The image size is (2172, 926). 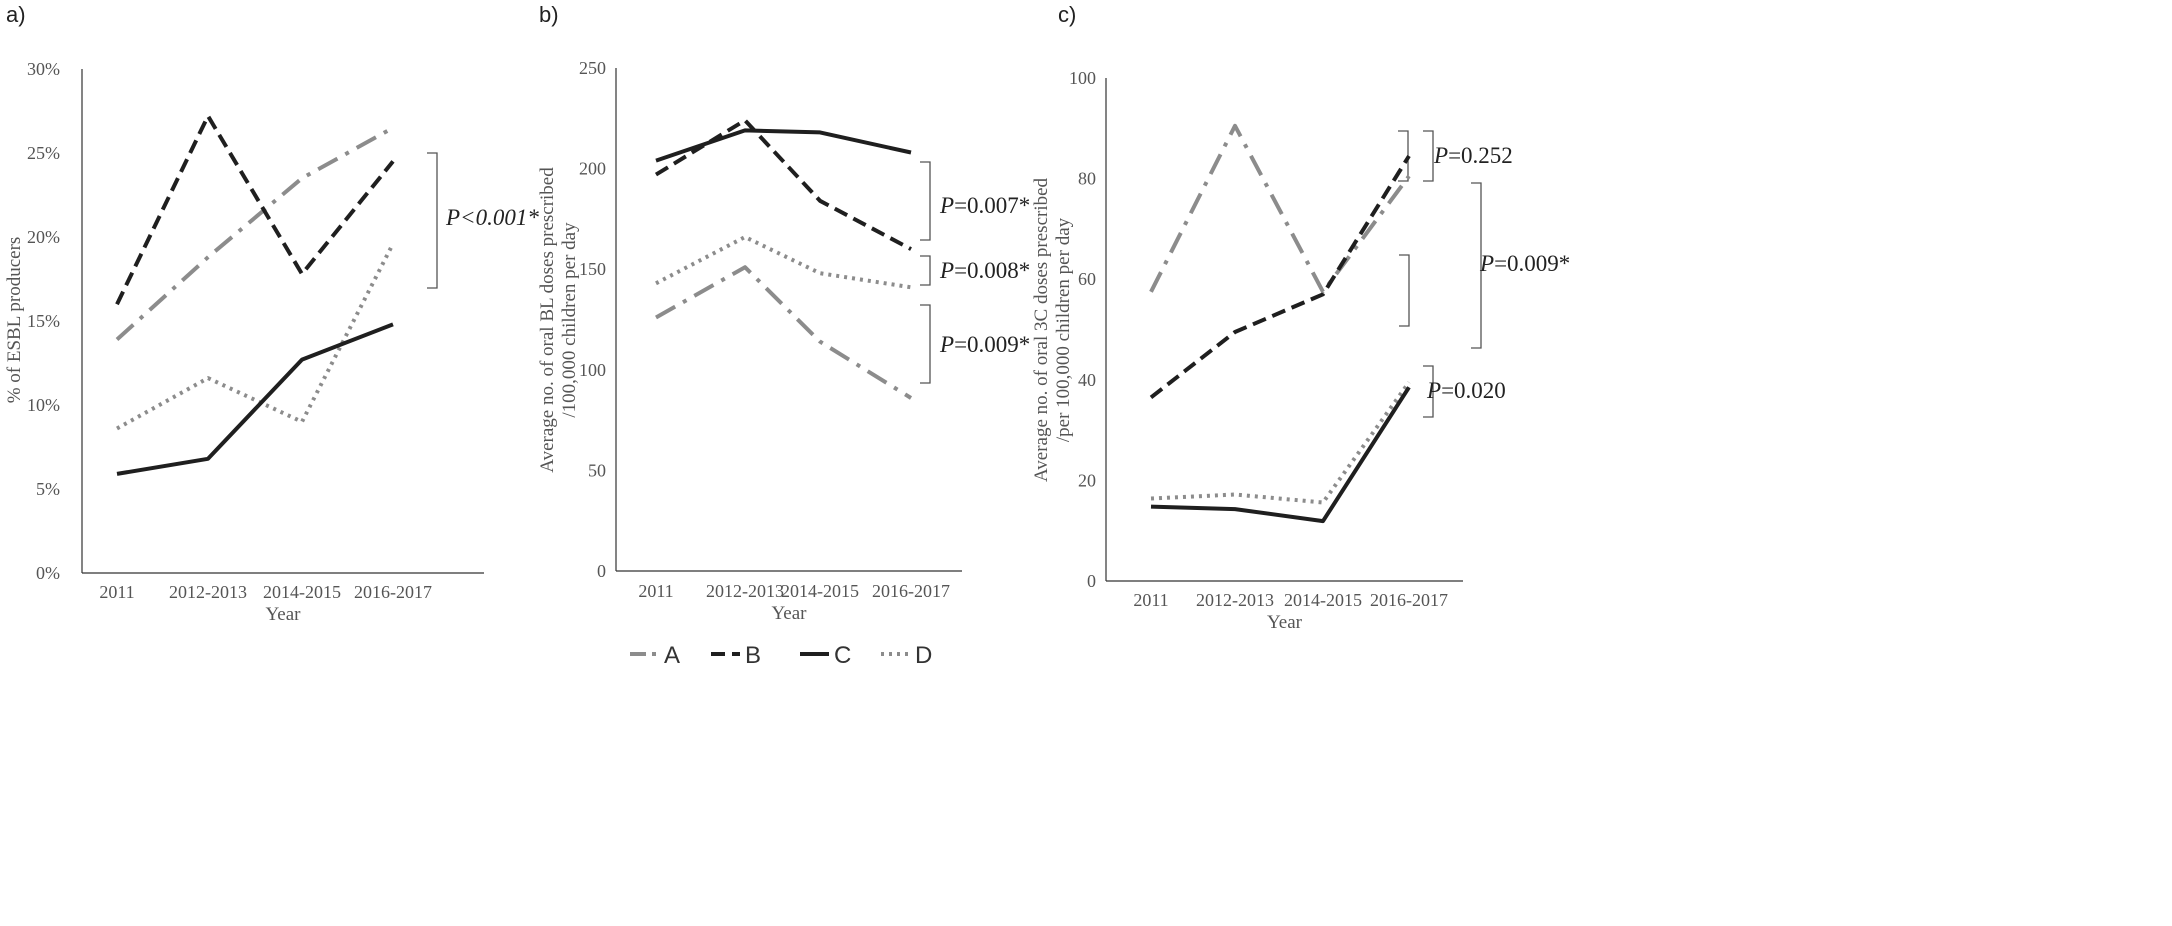 What do you see at coordinates (492, 217) in the screenshot?
I see `p-value-annotation: P<0.001*` at bounding box center [492, 217].